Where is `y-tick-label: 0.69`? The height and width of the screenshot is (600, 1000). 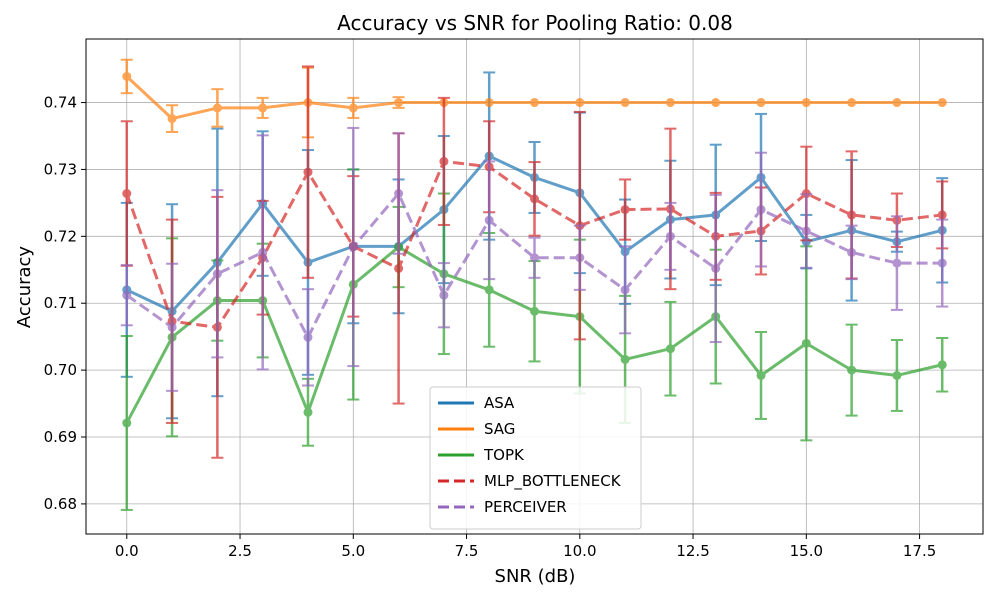 y-tick-label: 0.69 is located at coordinates (60, 437).